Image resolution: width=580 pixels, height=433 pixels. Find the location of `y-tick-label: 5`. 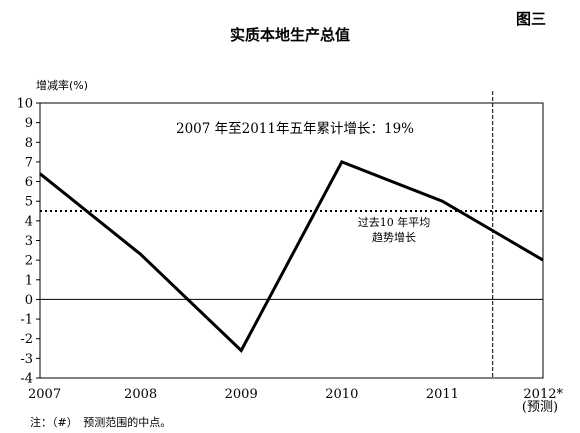

y-tick-label: 5 is located at coordinates (29, 202).